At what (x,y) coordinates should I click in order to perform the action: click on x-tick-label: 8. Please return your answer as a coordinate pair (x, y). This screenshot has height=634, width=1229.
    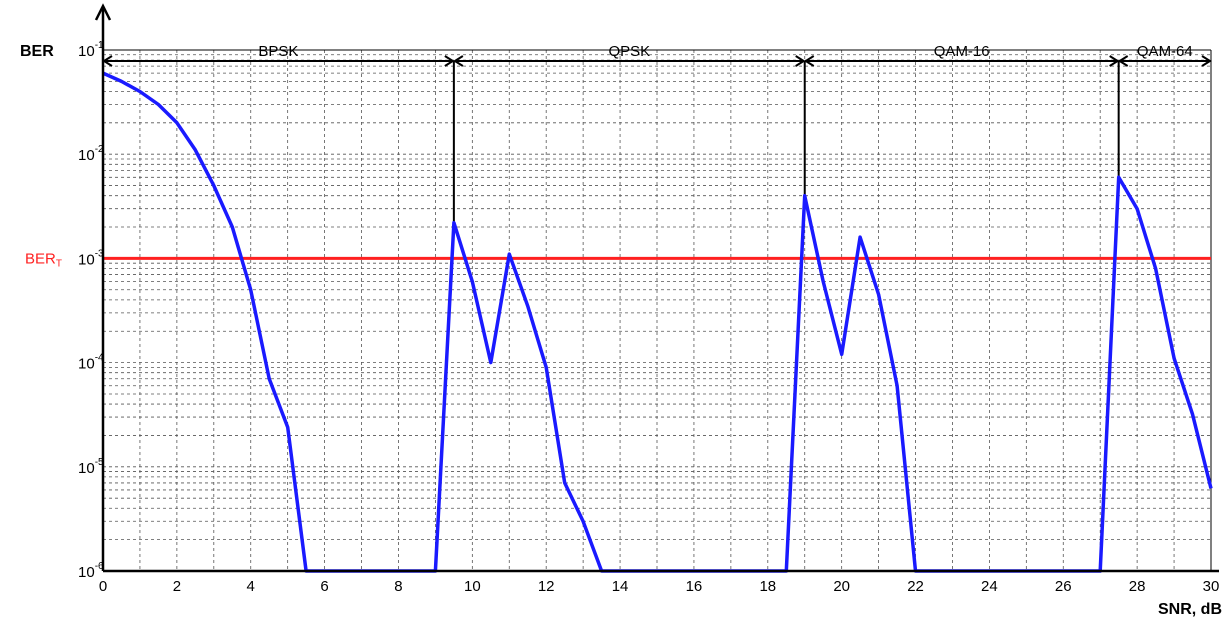
    Looking at the image, I should click on (398, 586).